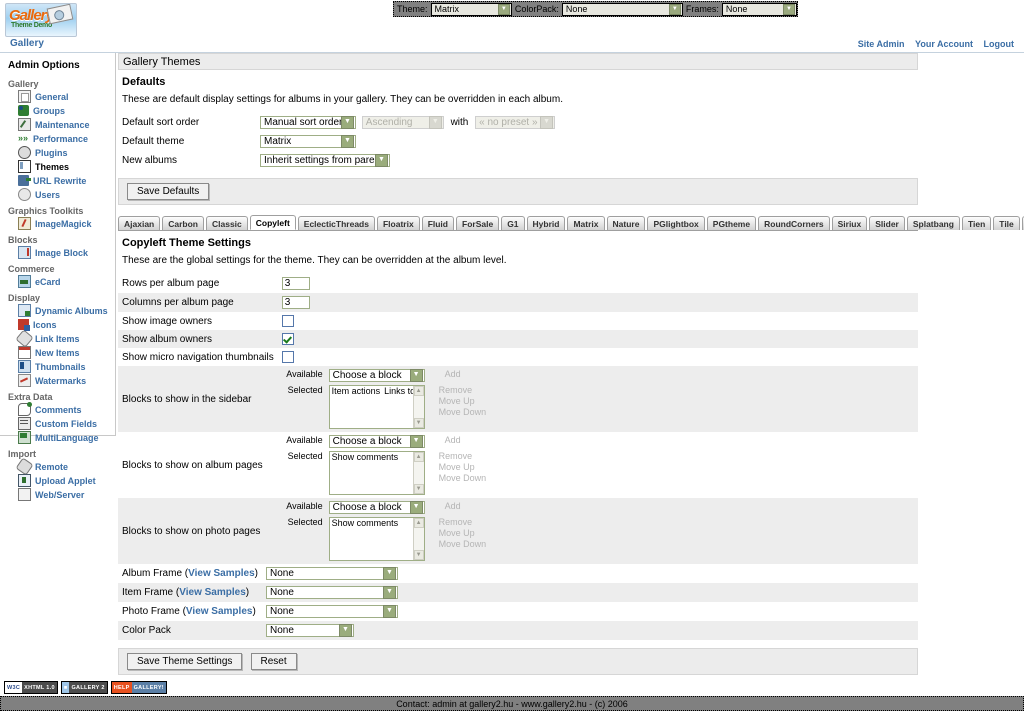  What do you see at coordinates (272, 222) in the screenshot?
I see `tab-copyleft: Copyleft` at bounding box center [272, 222].